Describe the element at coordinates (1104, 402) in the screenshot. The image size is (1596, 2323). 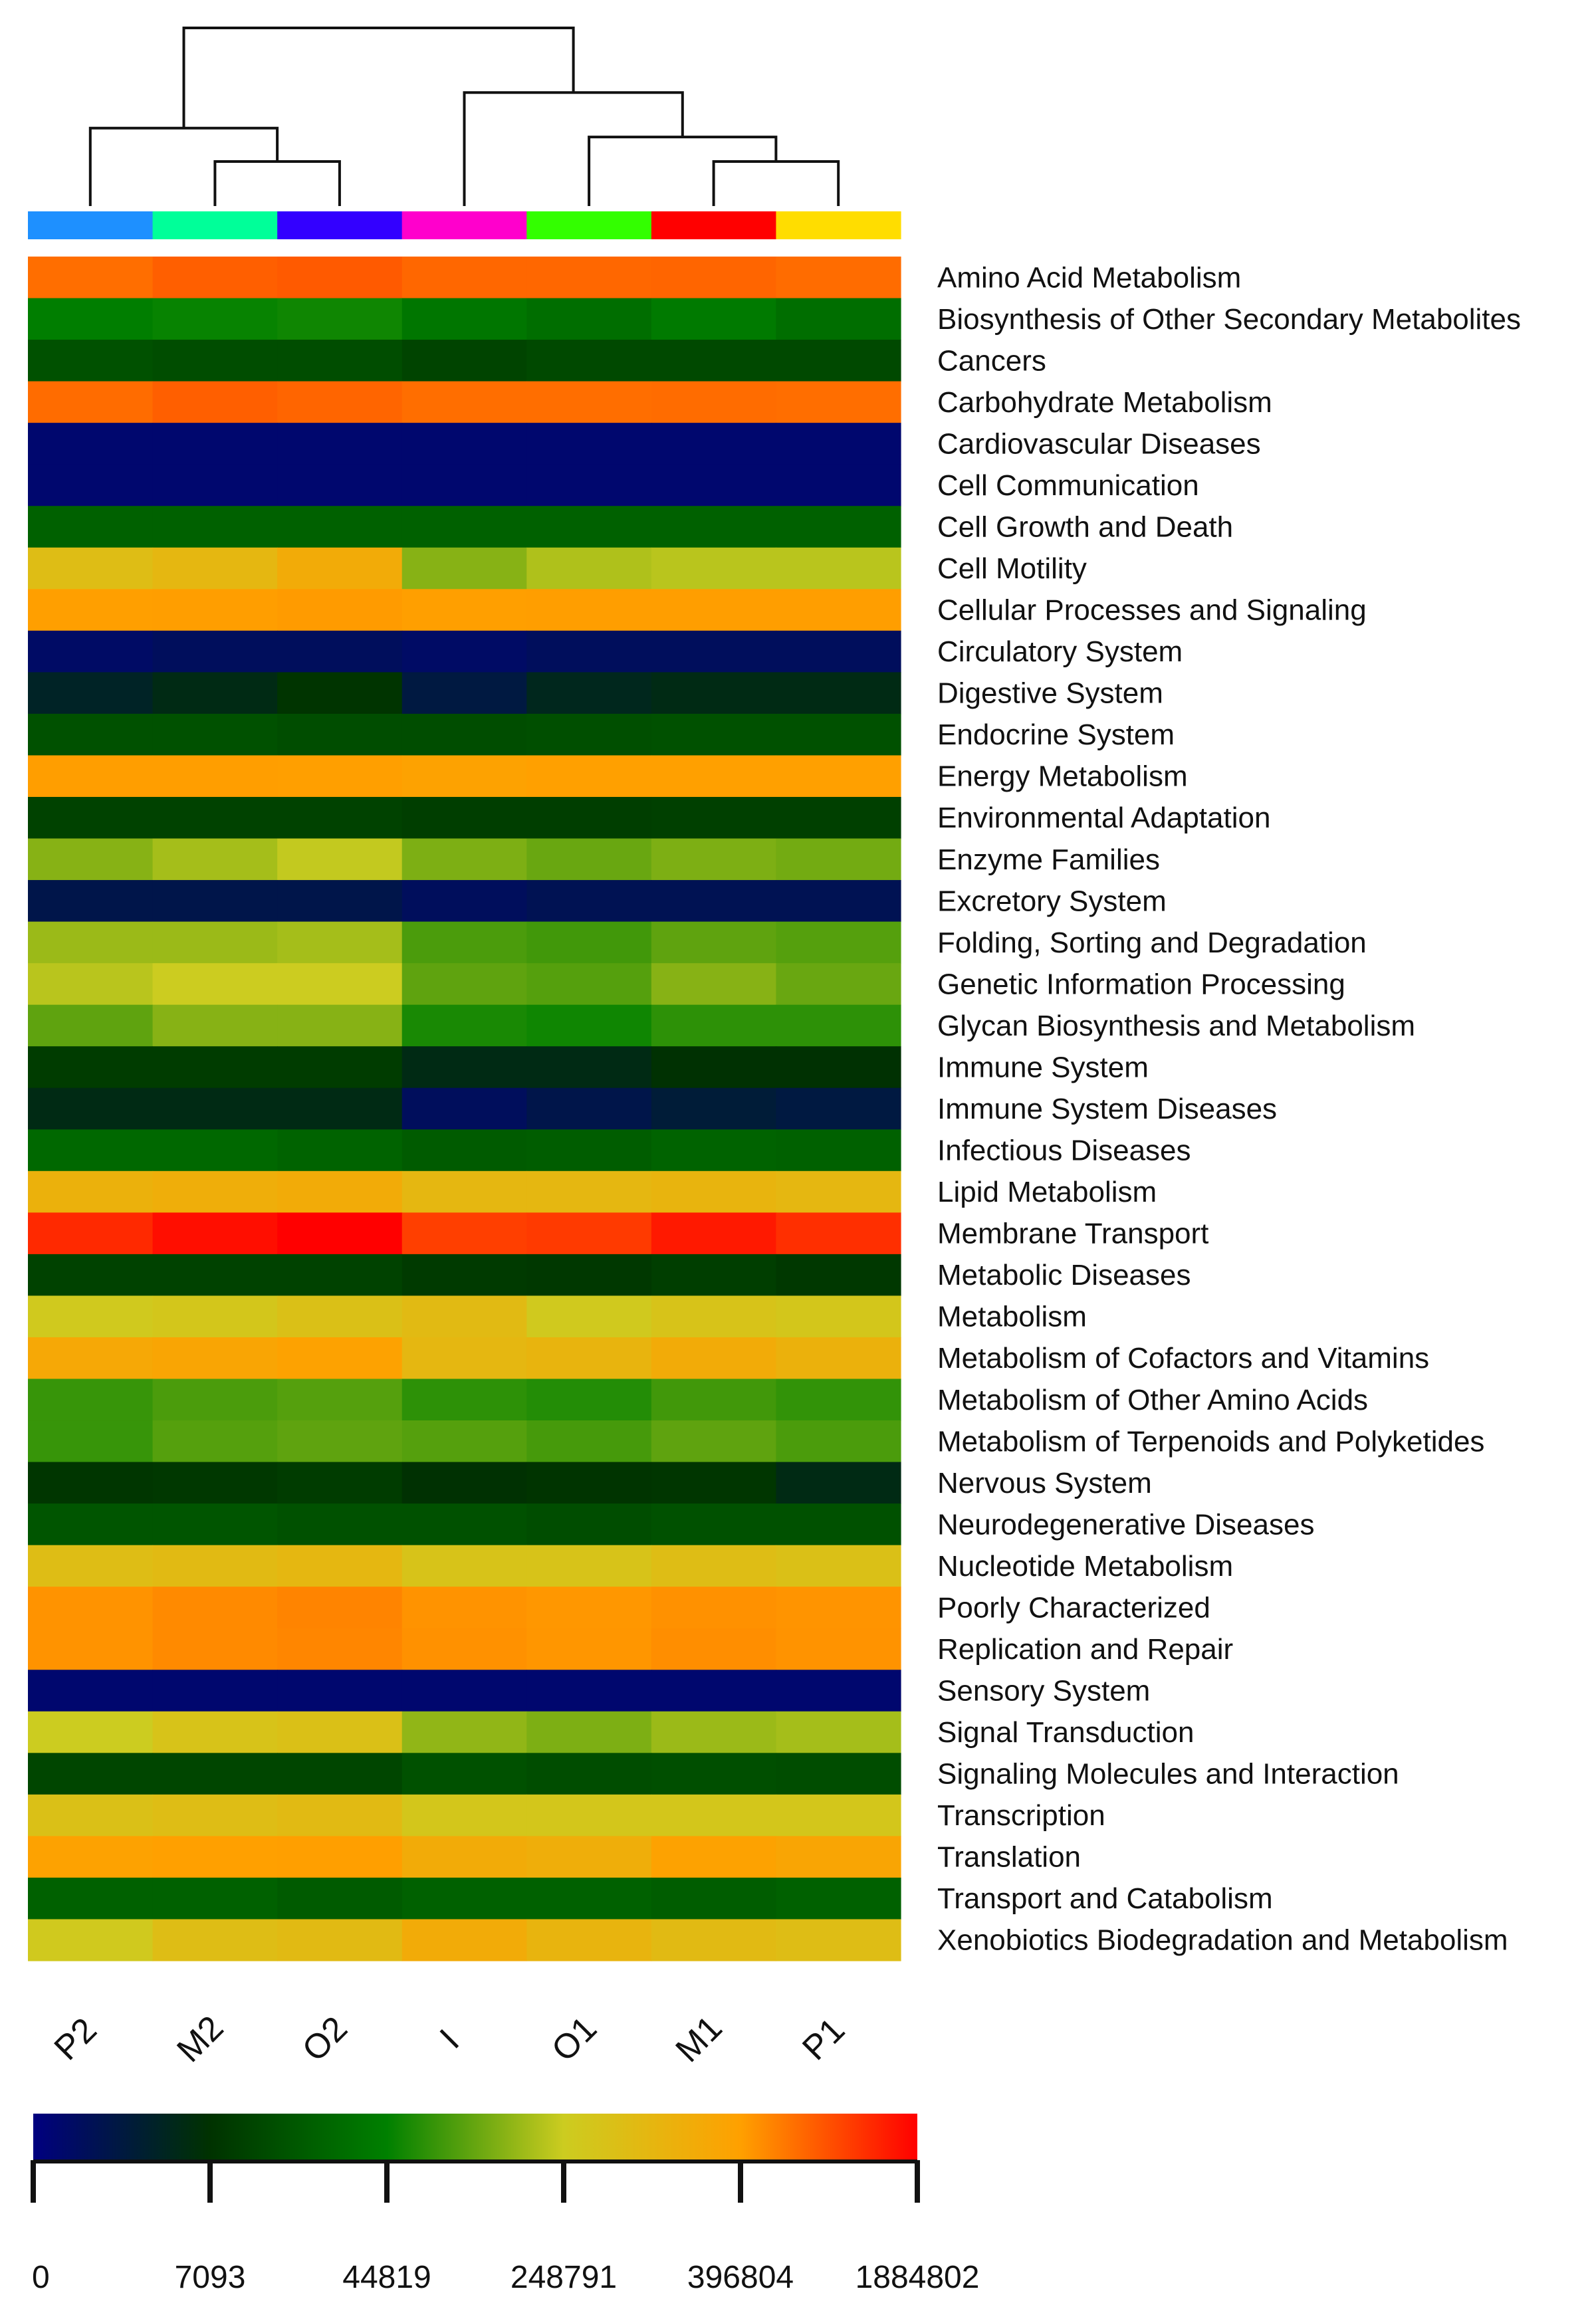
I see `row-label: Carbohydrate Metabolism` at that location.